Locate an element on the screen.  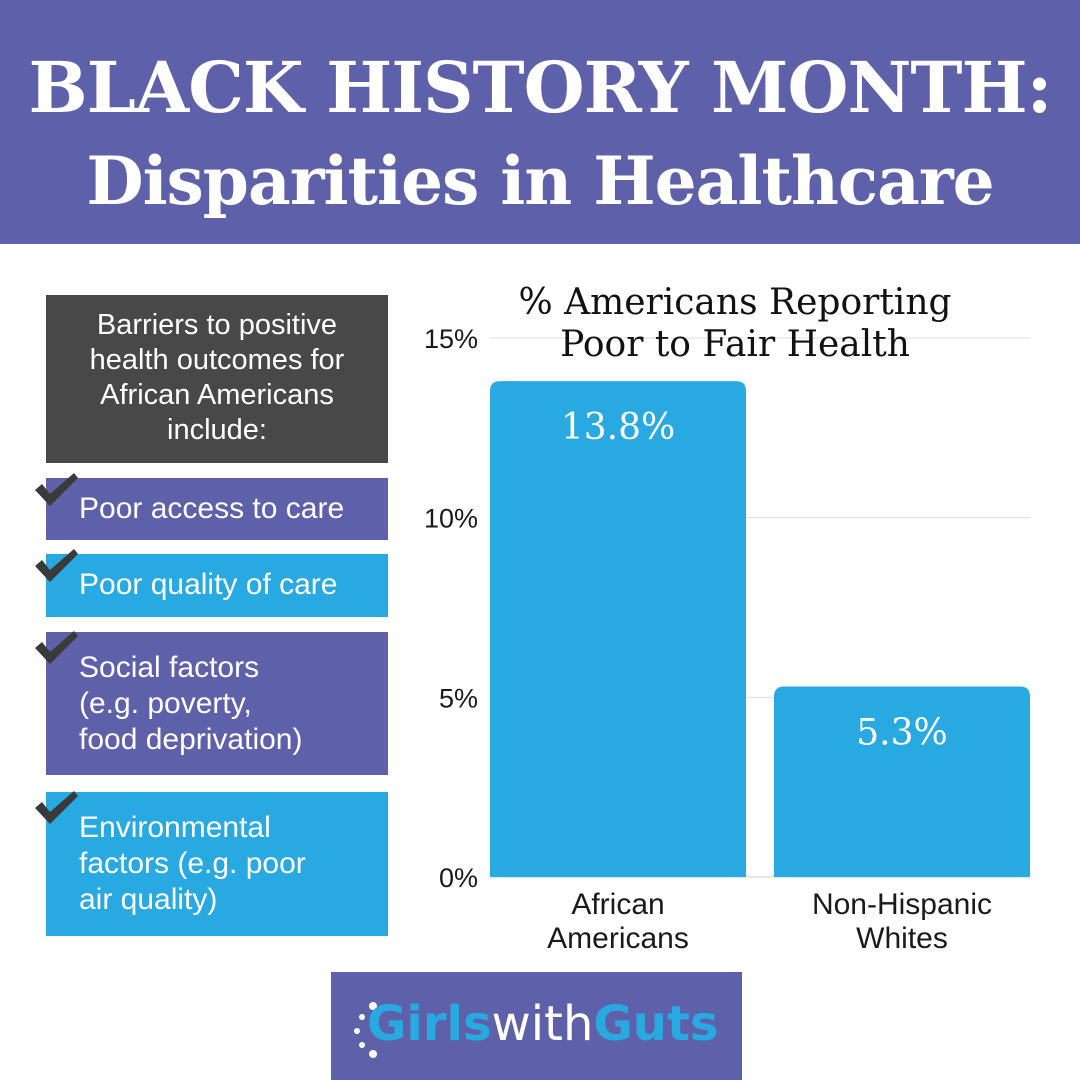
logo-word-girls: Girls is located at coordinates (429, 1024).